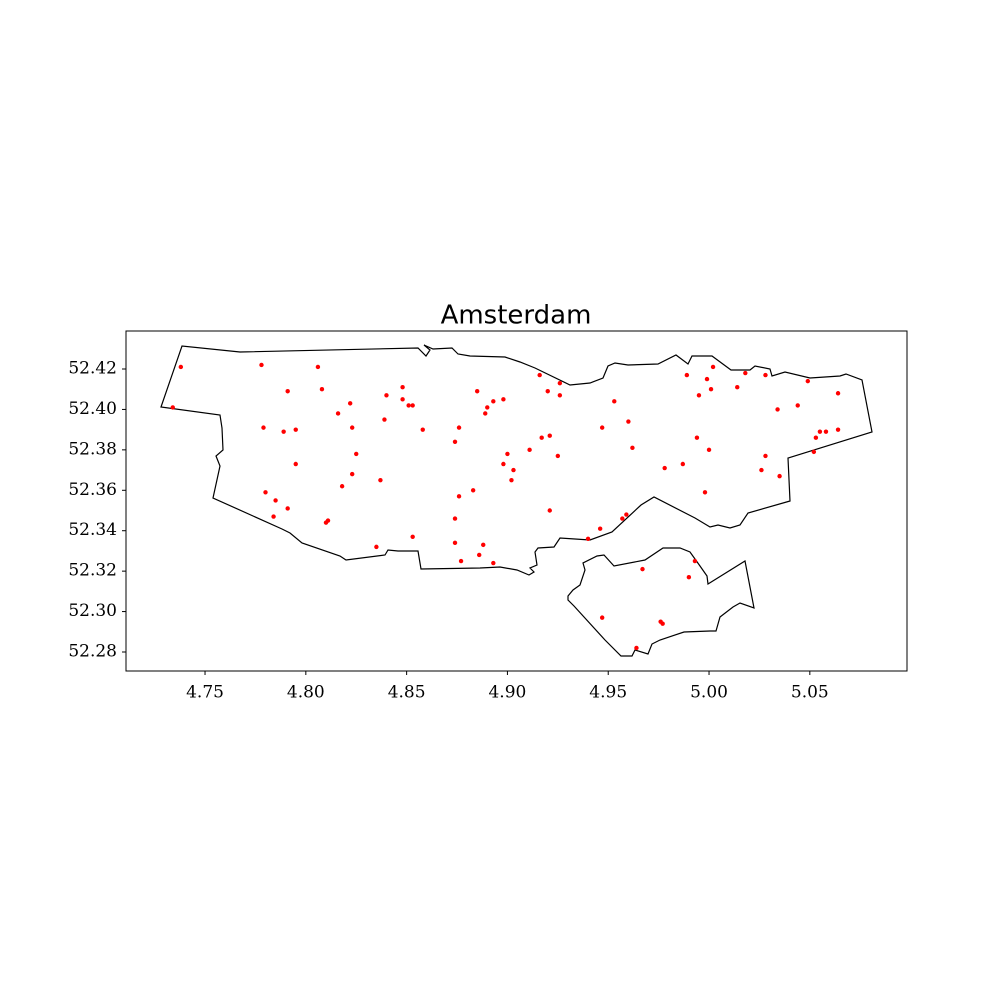 This screenshot has width=1008, height=1008. What do you see at coordinates (810, 693) in the screenshot?
I see `x-tick-label: 5.05` at bounding box center [810, 693].